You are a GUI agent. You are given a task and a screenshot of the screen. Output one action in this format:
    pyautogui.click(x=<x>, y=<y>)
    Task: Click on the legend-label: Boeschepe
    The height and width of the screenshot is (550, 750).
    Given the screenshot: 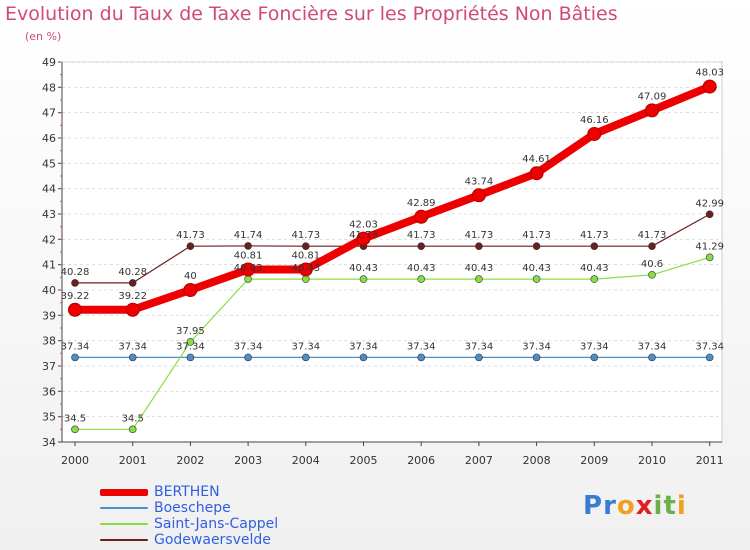 What is the action you would take?
    pyautogui.click(x=192, y=508)
    